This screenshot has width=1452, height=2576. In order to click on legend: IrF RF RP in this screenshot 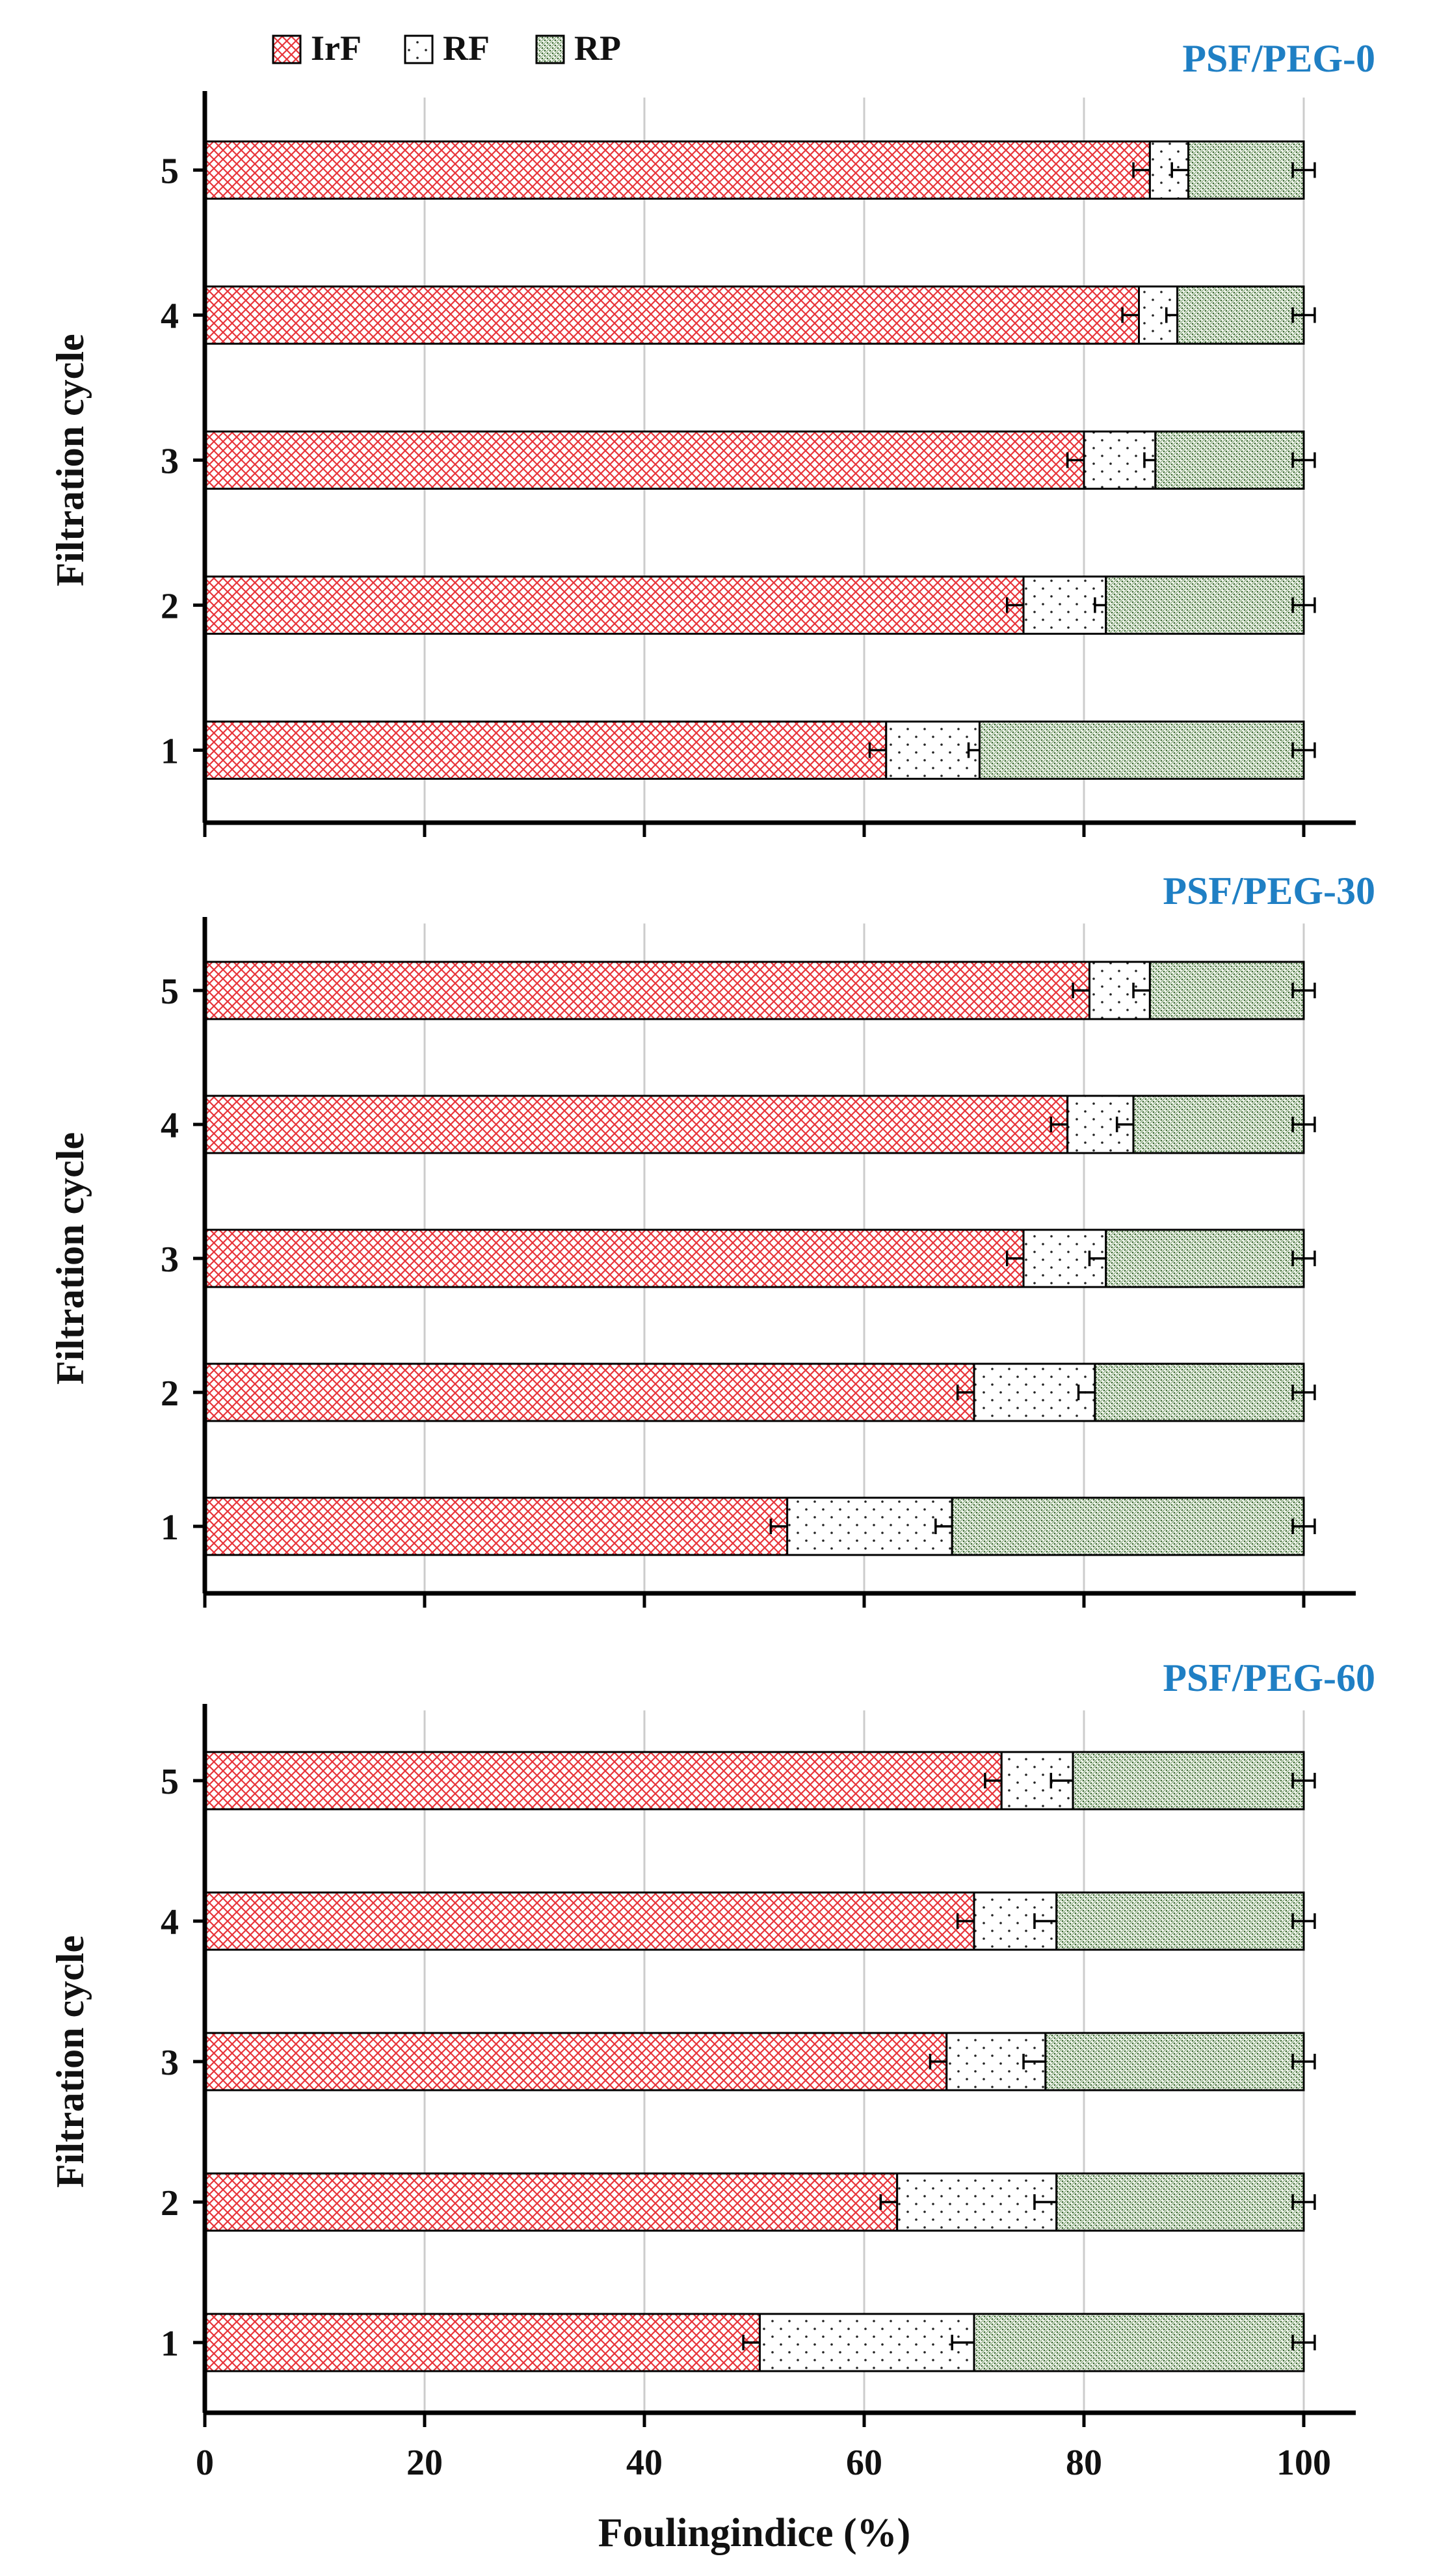, I will do `click(446, 49)`.